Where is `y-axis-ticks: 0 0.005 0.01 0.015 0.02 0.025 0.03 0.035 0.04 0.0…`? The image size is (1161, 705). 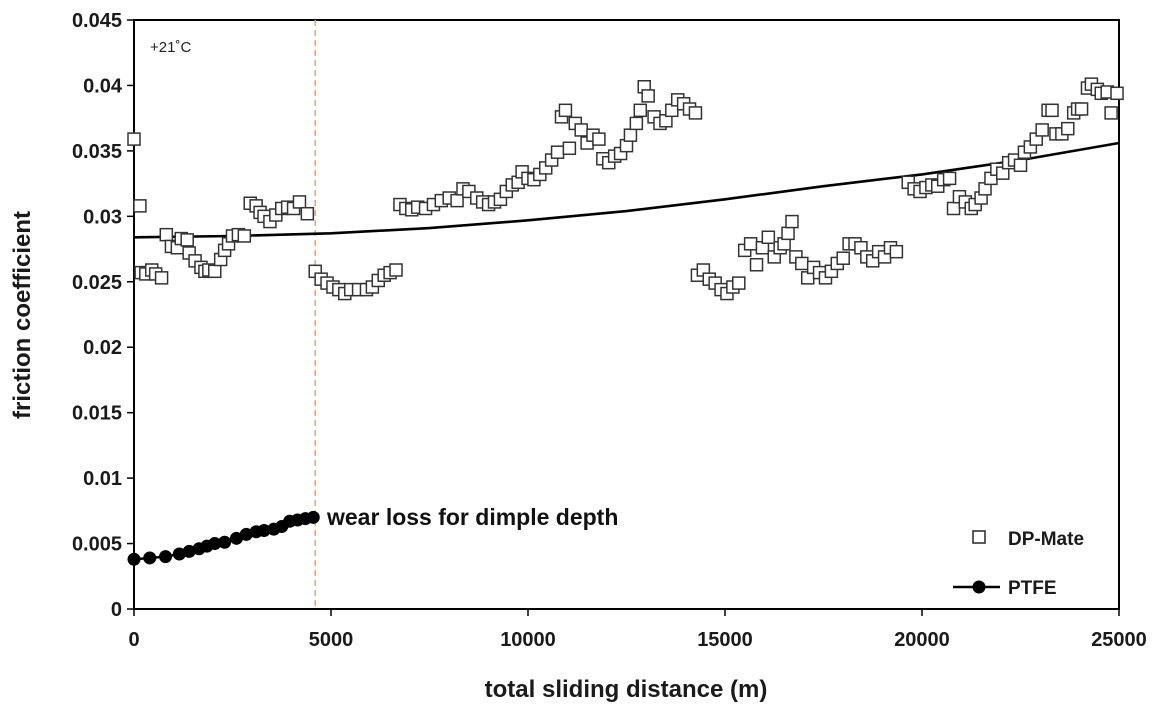 y-axis-ticks: 0 0.005 0.01 0.015 0.02 0.025 0.03 0.035 0.04 0.0… is located at coordinates (103, 315).